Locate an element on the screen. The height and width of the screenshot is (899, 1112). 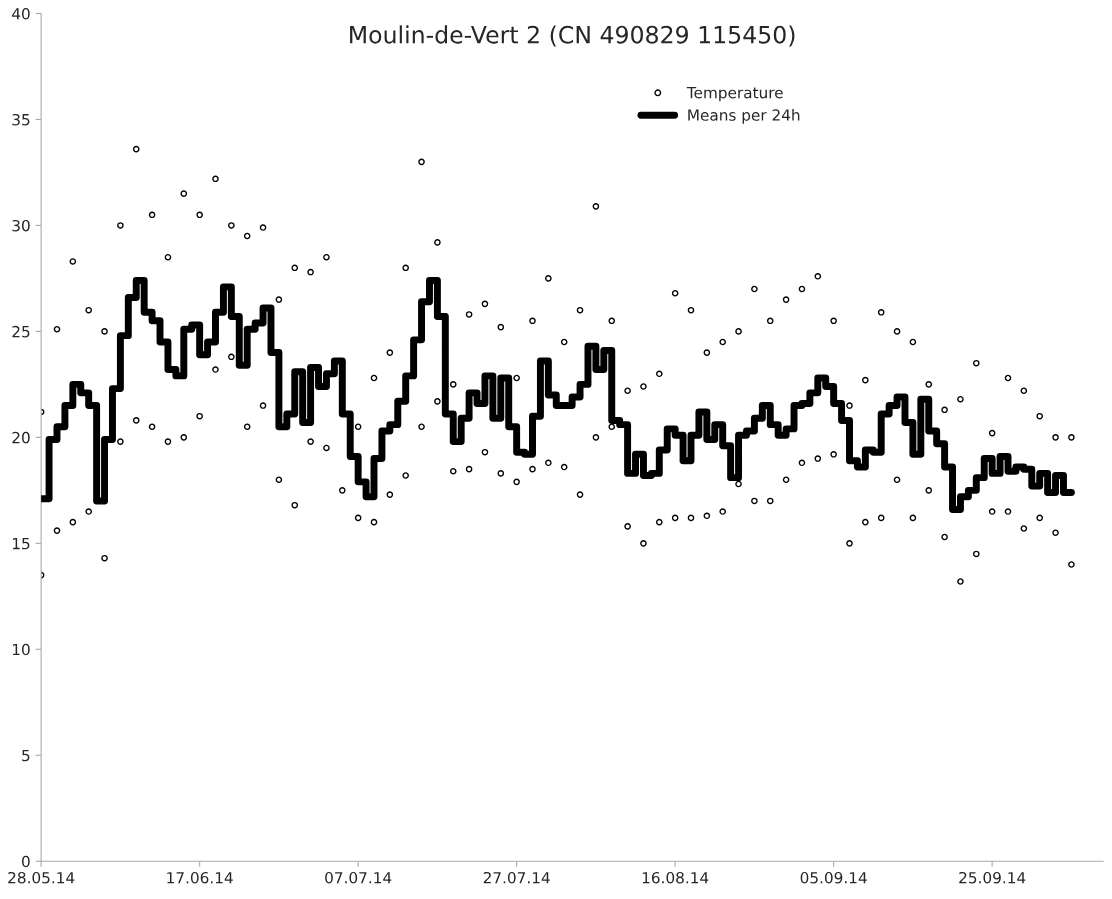
chart-title: Moulin-de-Vert 2 (CN 490829 115450) is located at coordinates (572, 36).